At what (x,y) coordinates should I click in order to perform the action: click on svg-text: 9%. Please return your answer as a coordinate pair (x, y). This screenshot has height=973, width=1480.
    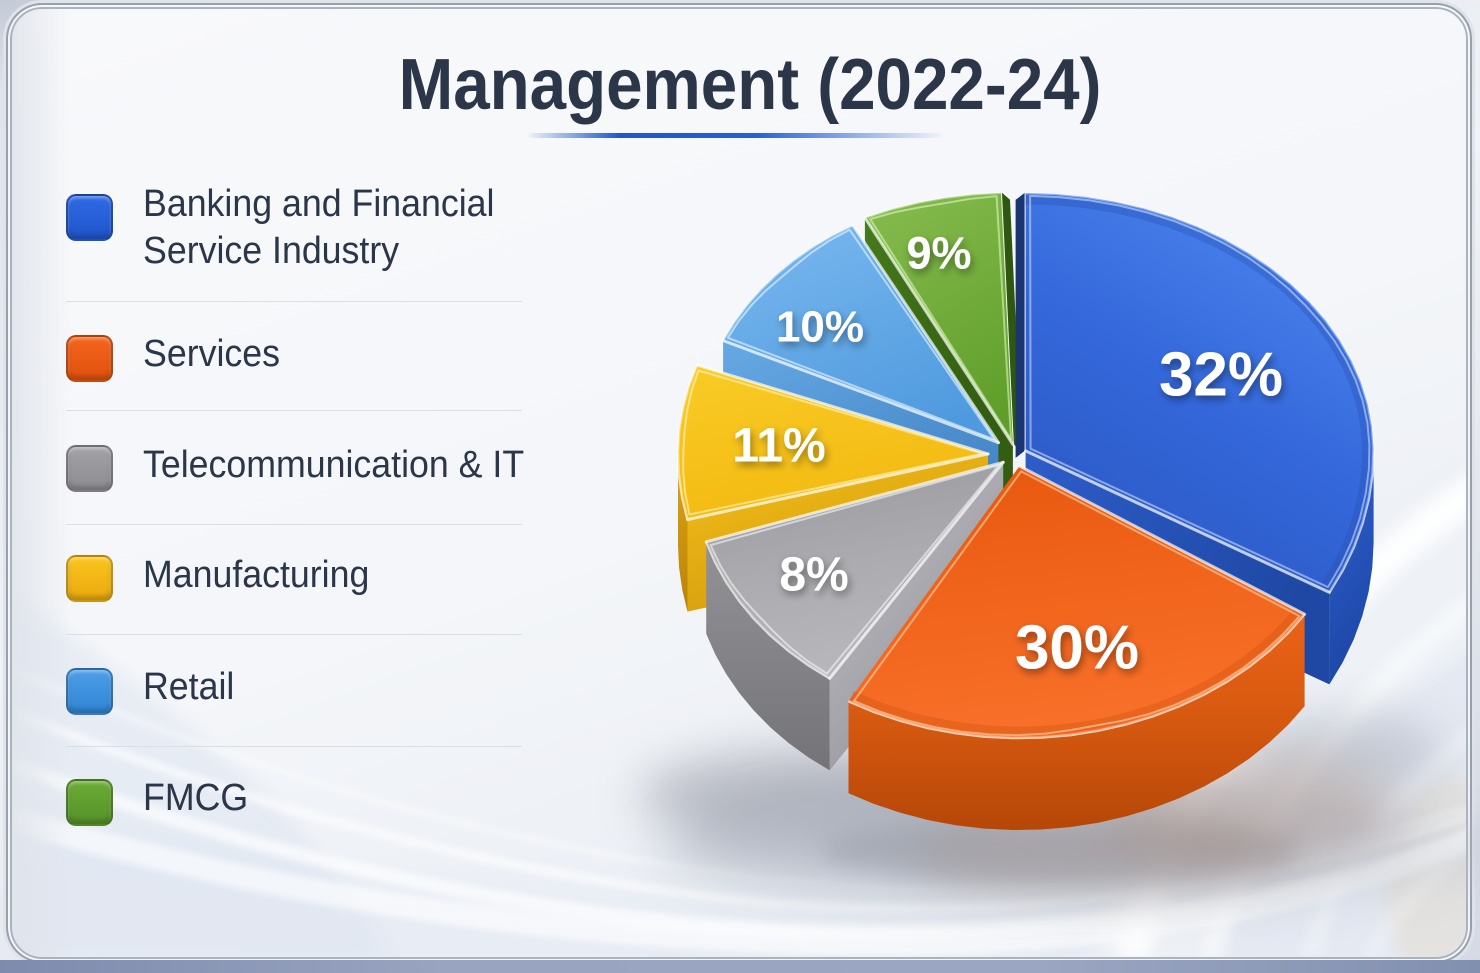
    Looking at the image, I should click on (938, 253).